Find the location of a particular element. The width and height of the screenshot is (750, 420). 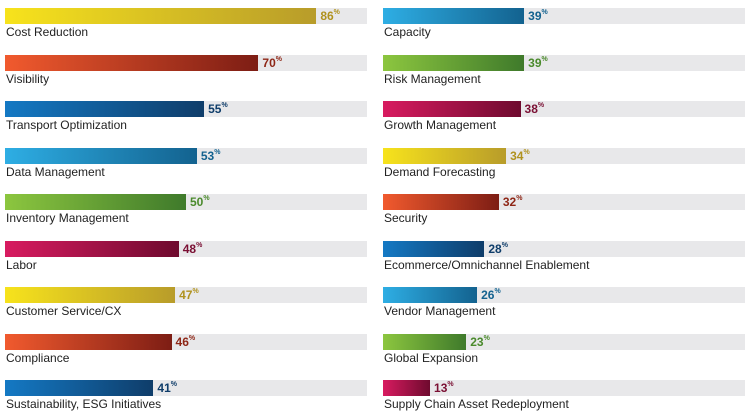

bar-row: 28% Ecommerce/Omnichannel Enablement is located at coordinates (566, 255).